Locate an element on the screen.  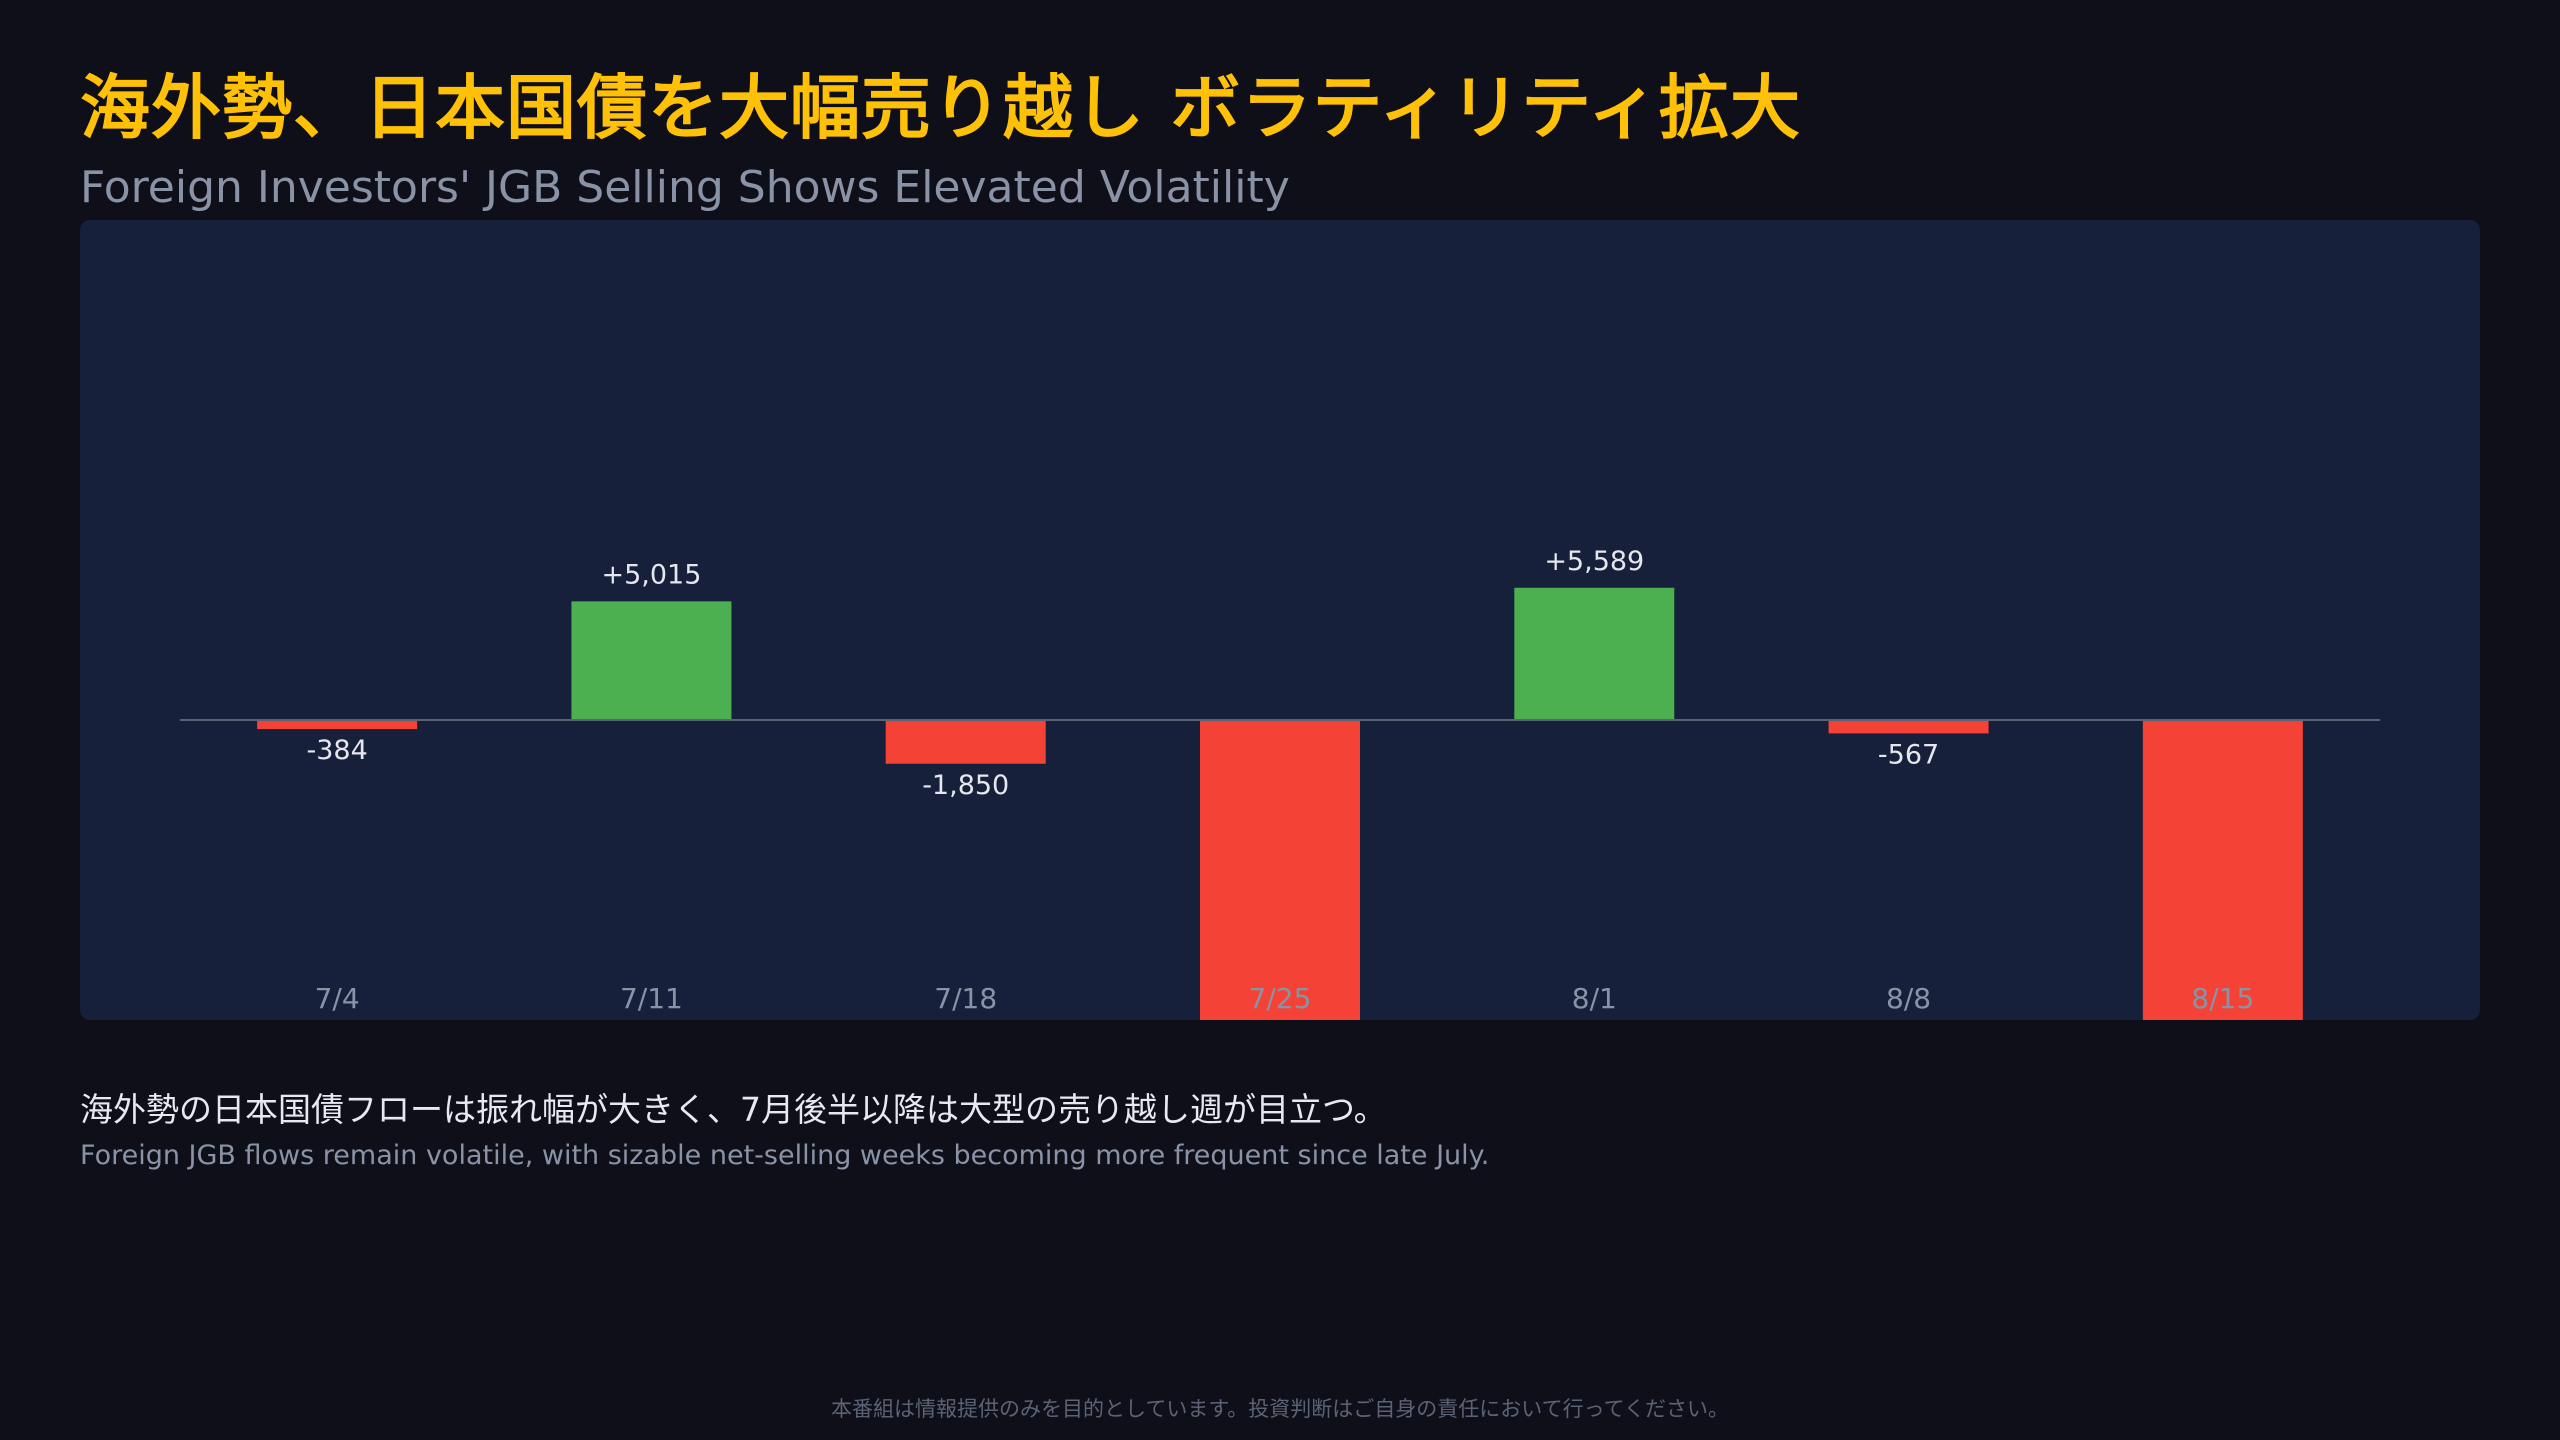
x-tick-label: 7/25 is located at coordinates (1280, 998).